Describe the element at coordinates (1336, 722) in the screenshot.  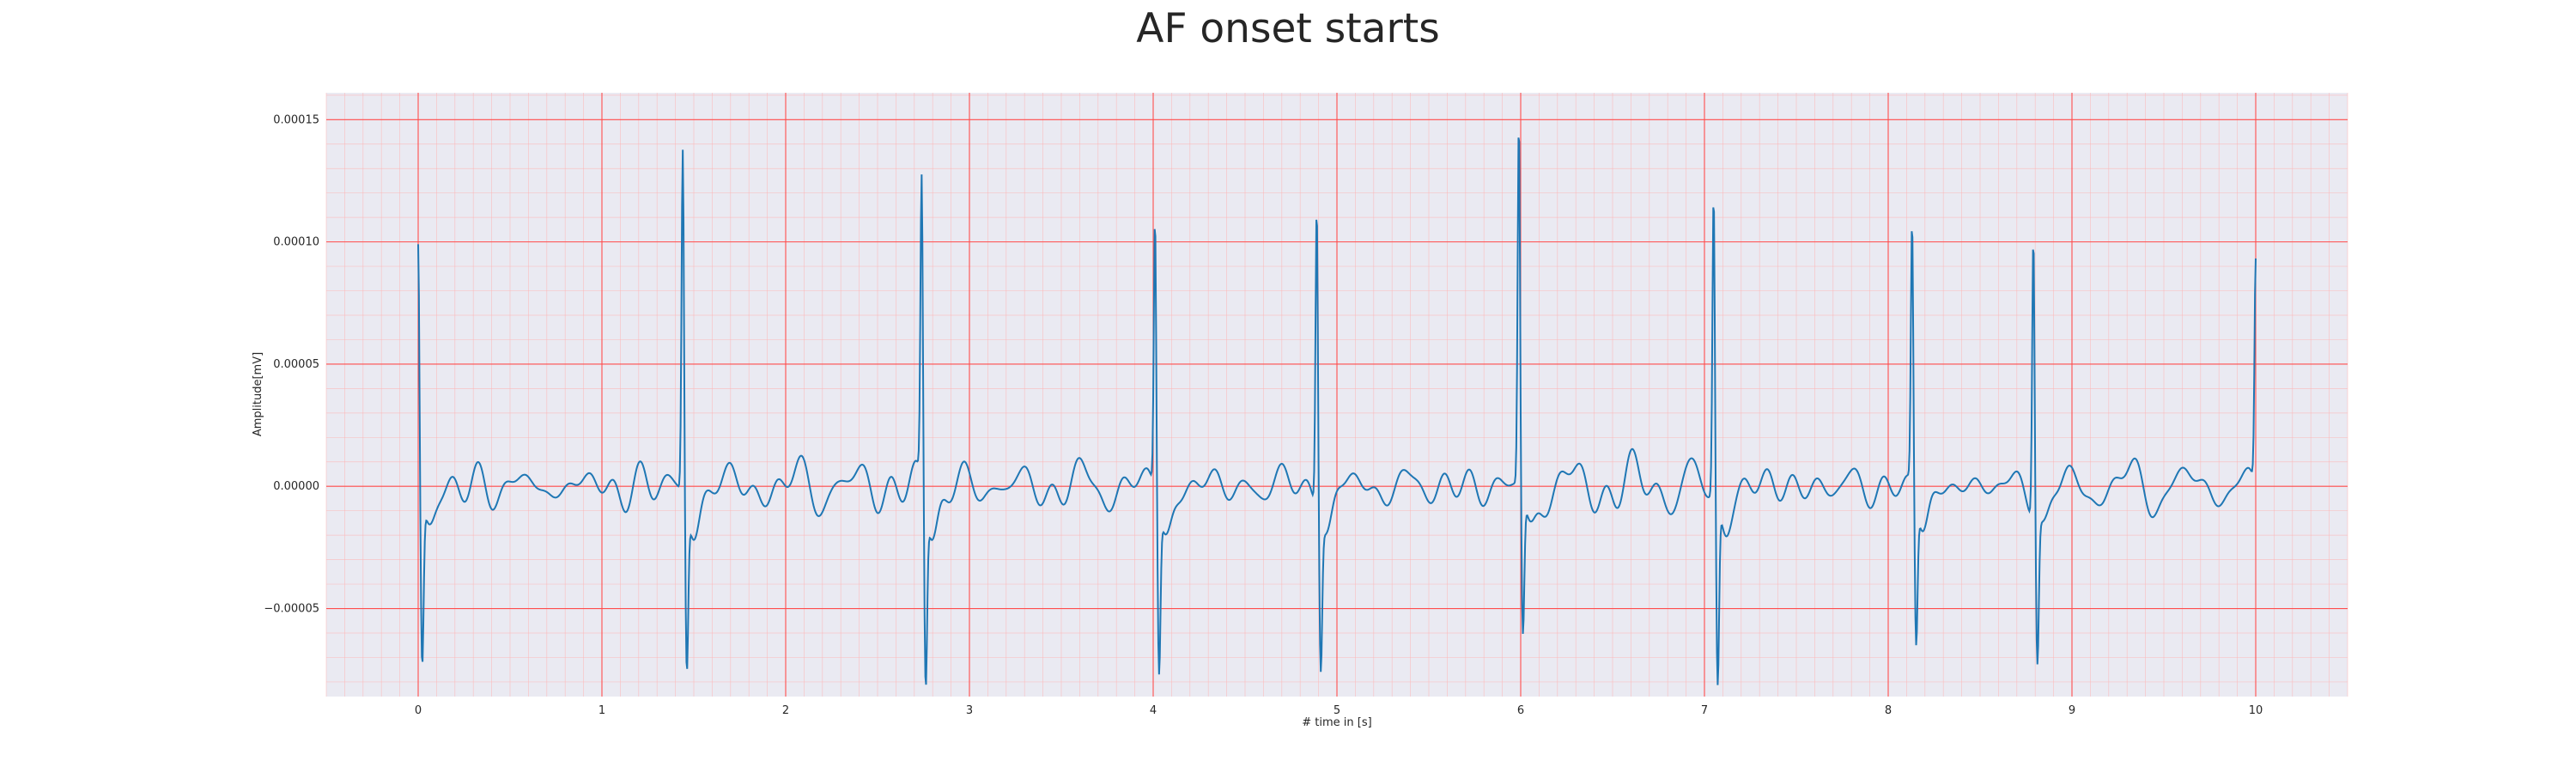
I see `x-axis-label: # time in [s]` at that location.